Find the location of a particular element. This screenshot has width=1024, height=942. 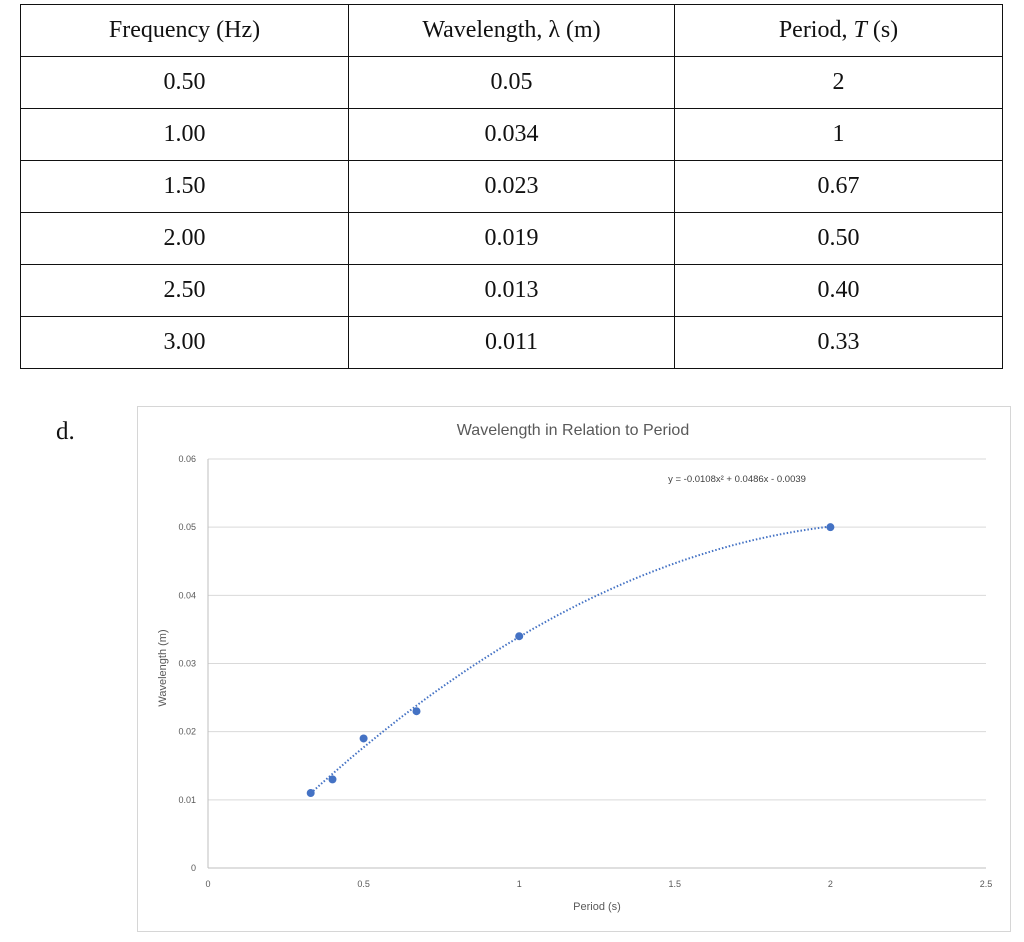

header-wavelength: Wavelength, λ (m) is located at coordinates (511, 30).